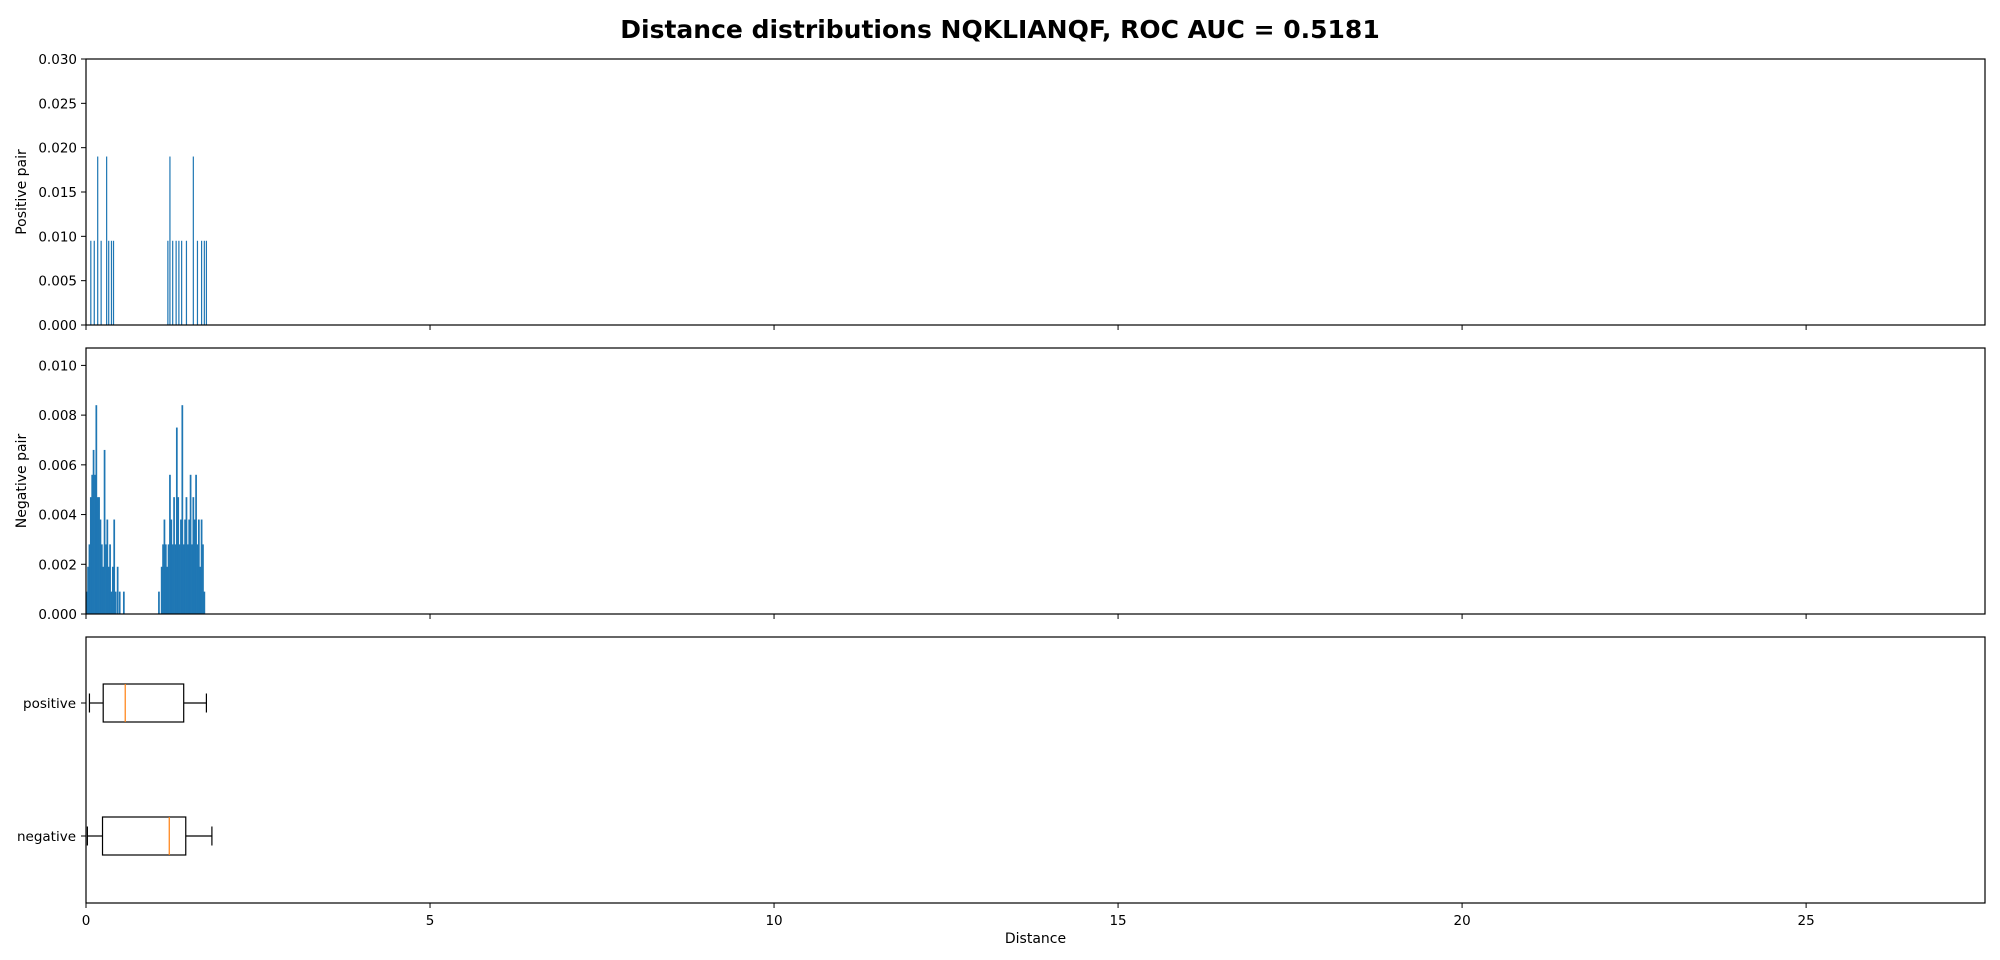  I want to click on y-tick-label: 0.020, so click(57, 149).